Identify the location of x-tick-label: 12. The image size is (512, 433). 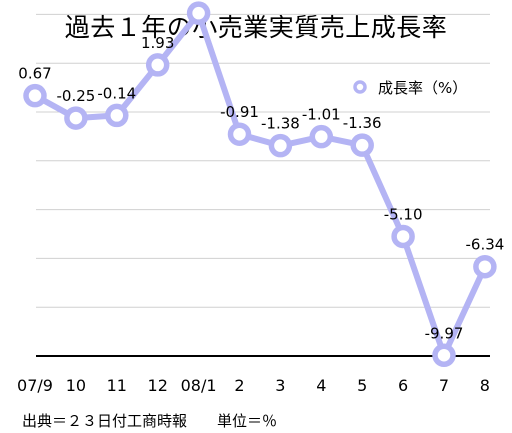
(158, 385).